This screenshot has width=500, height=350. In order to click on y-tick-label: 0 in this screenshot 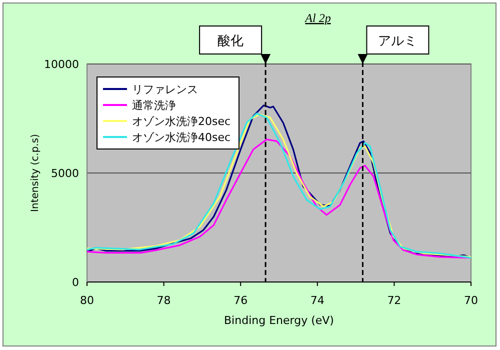, I will do `click(75, 282)`.